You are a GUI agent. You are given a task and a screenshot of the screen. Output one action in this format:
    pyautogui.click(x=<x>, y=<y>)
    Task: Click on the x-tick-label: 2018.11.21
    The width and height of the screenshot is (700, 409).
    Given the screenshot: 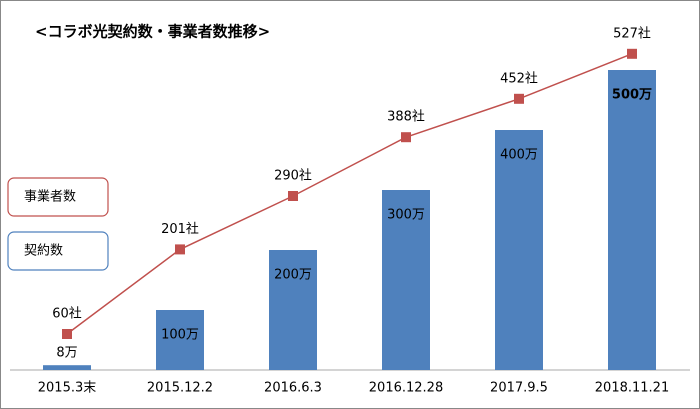 What is the action you would take?
    pyautogui.click(x=632, y=388)
    